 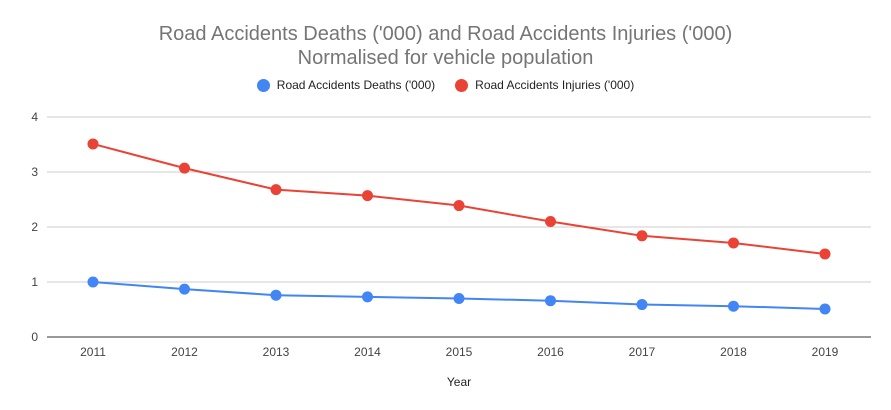 I want to click on legend-item-deaths: Road Accidents Deaths ('000), so click(x=346, y=85).